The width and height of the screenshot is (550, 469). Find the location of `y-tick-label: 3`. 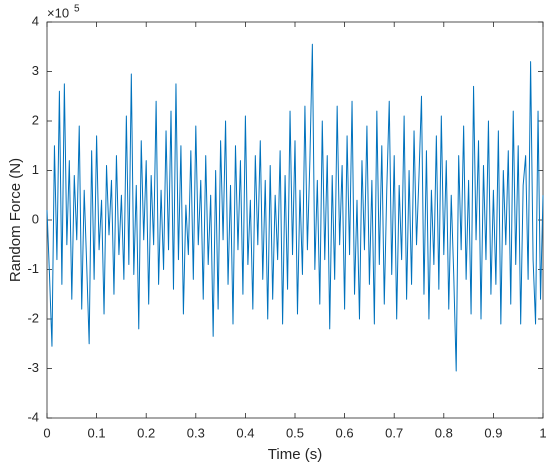

y-tick-label: 3 is located at coordinates (35, 70).